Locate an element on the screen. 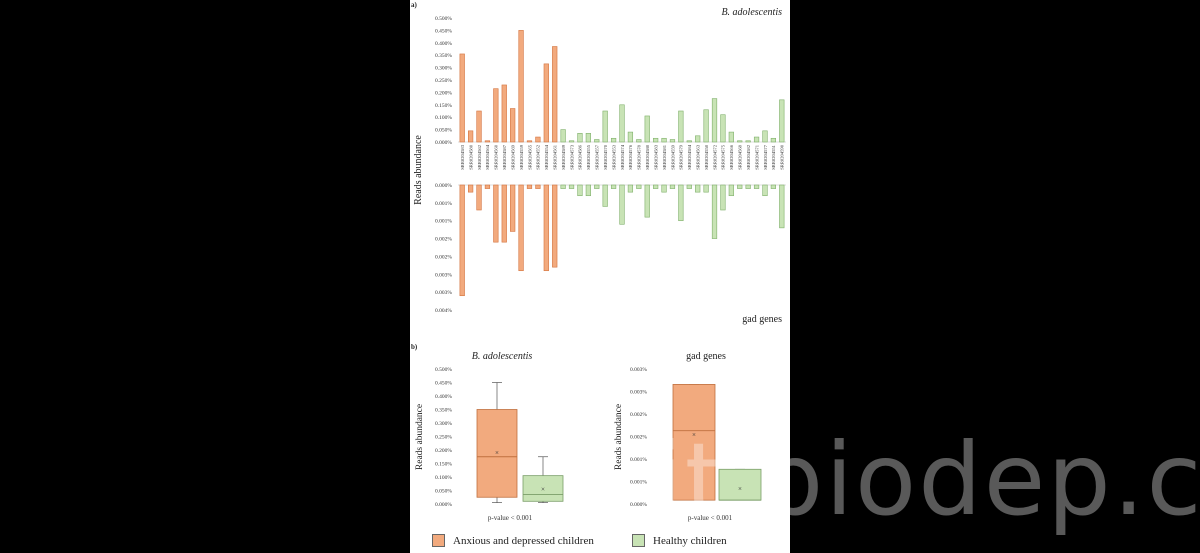 This screenshot has height=553, width=1200. box-b-adolescentis-title: B. adolescentis is located at coordinates (502, 356).